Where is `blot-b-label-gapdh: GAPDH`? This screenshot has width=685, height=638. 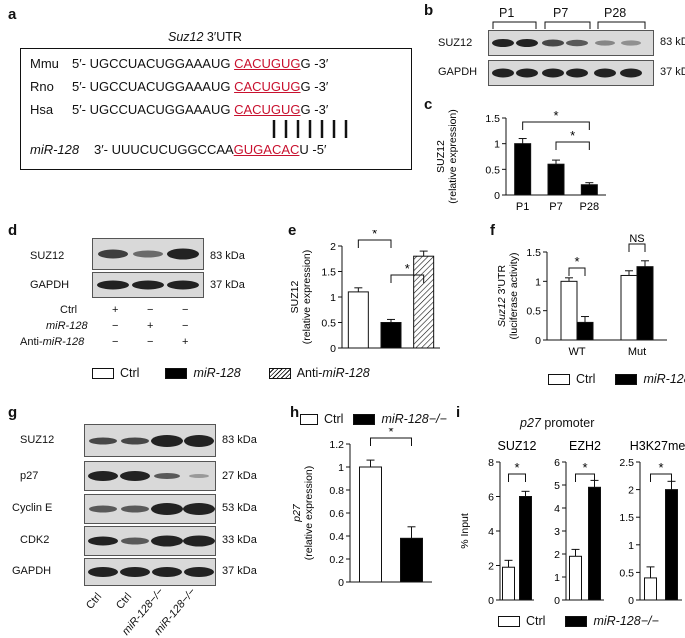 blot-b-label-gapdh: GAPDH is located at coordinates (458, 72).